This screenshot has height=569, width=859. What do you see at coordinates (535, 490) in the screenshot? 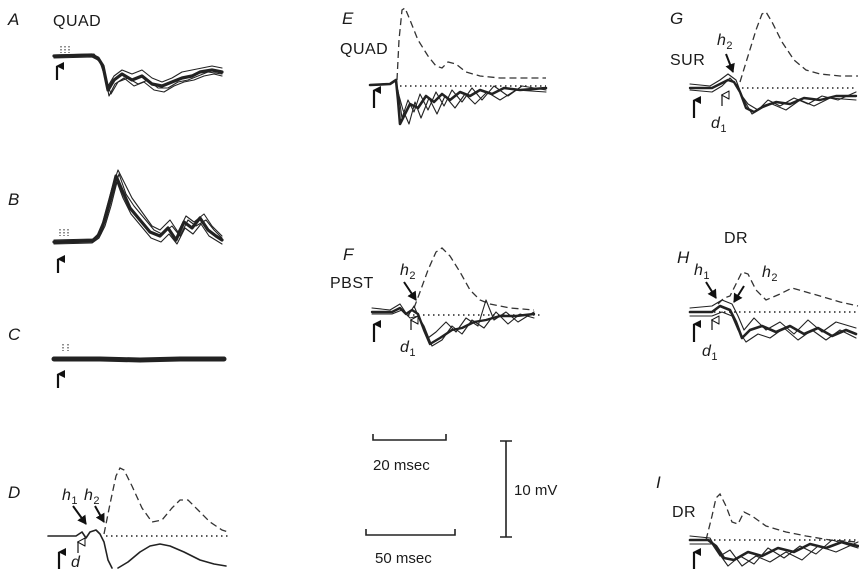
I see `scale-10mV-label: 10 mV` at bounding box center [535, 490].